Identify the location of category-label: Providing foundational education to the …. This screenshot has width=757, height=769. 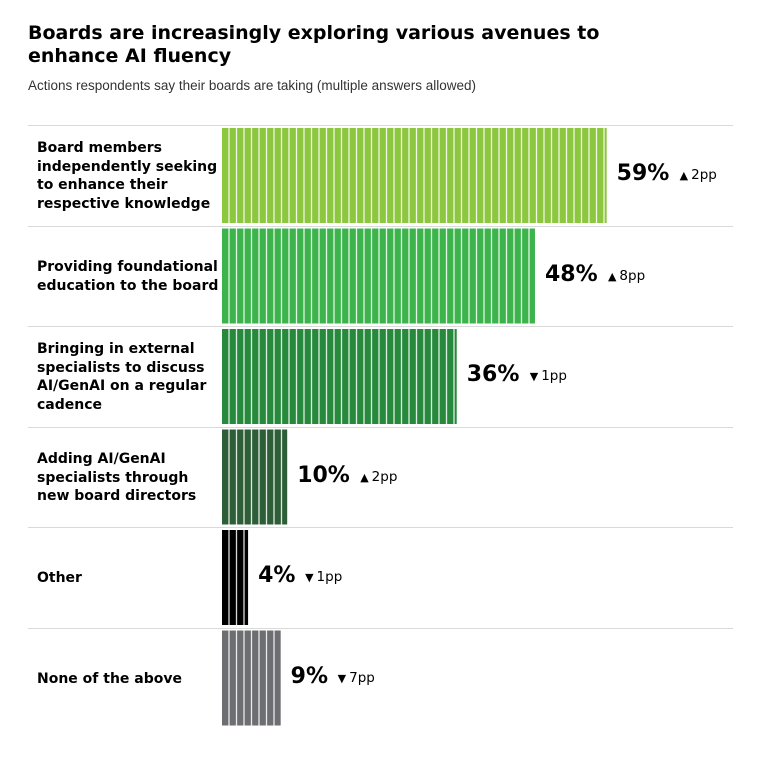
(128, 276).